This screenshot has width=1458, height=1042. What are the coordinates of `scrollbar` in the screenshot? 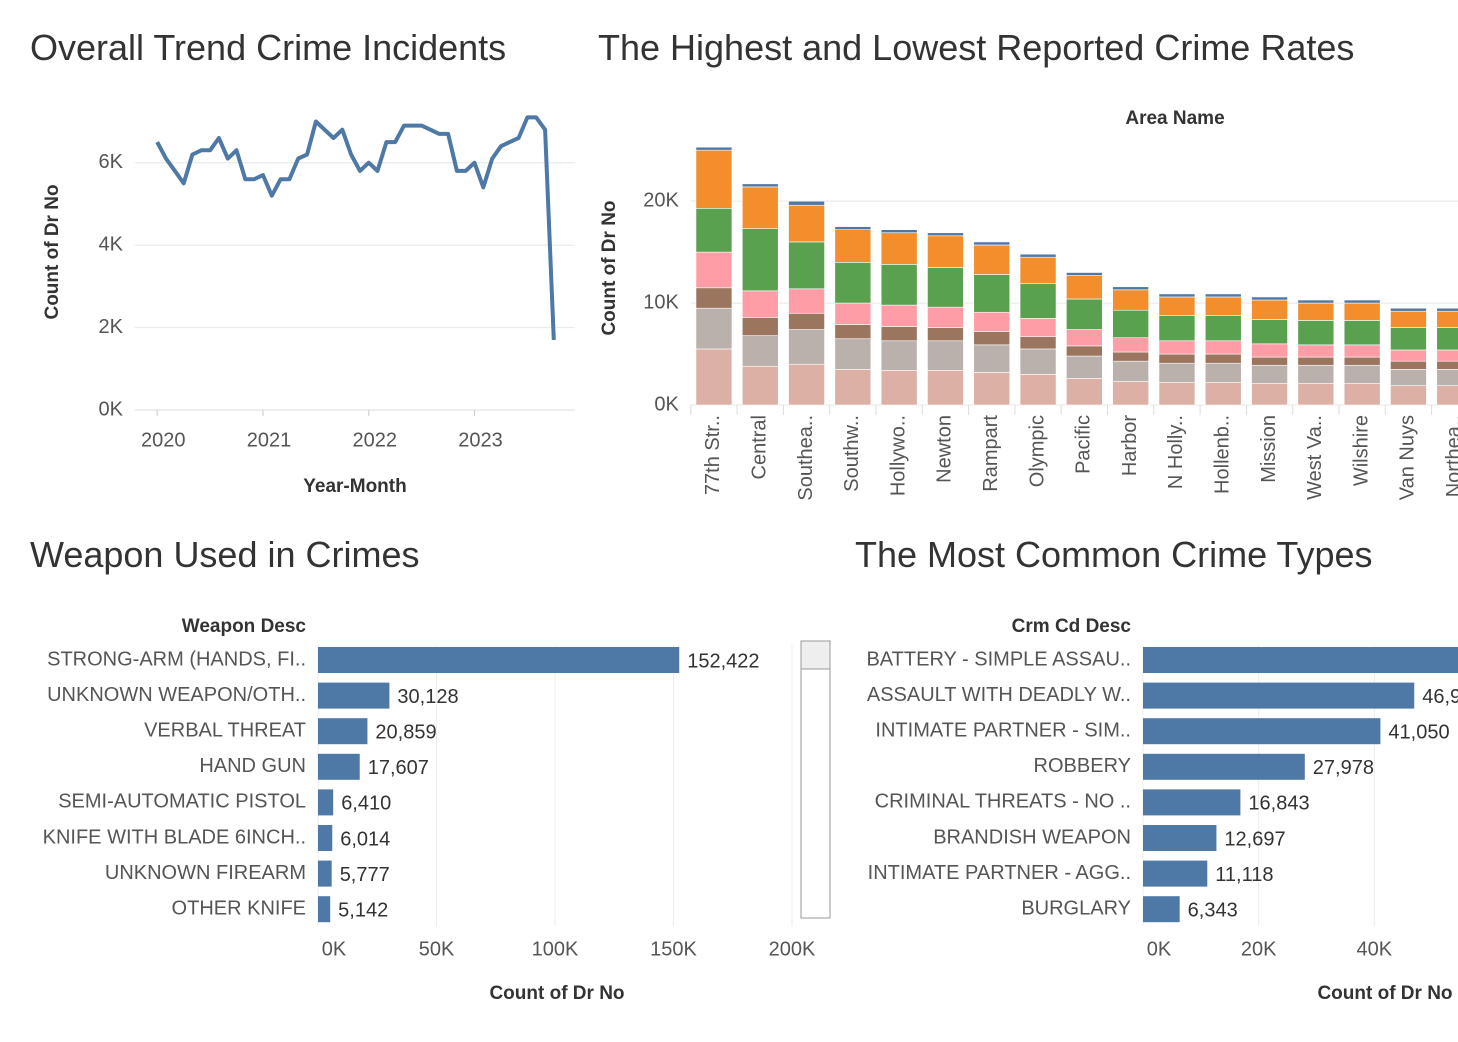 It's located at (815, 779).